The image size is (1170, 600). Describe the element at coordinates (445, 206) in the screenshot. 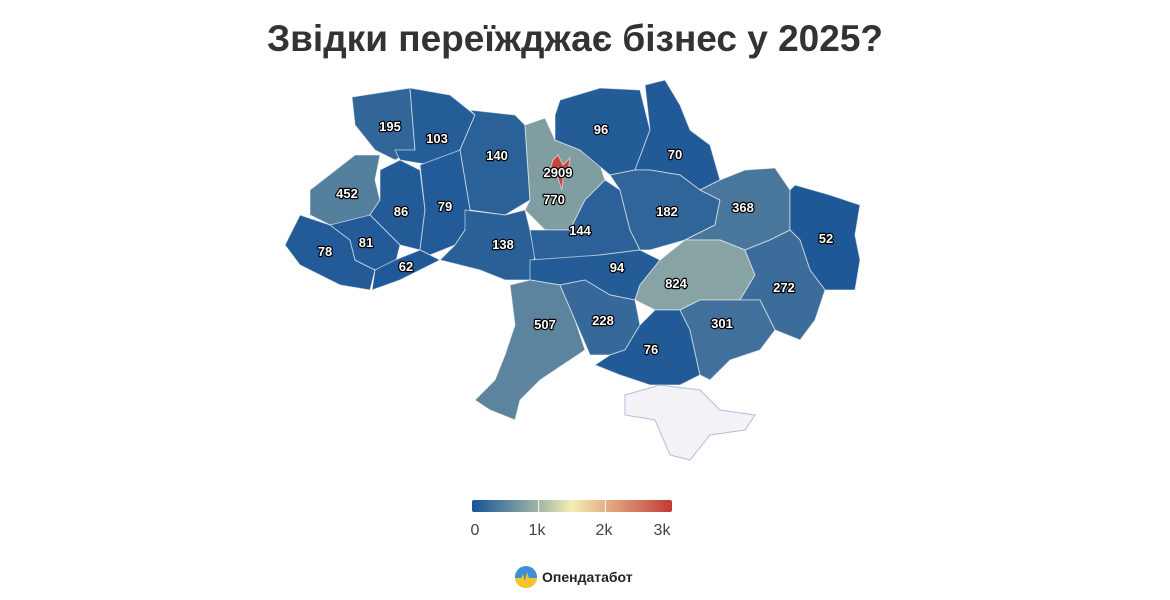

I see `value-label: 79` at that location.